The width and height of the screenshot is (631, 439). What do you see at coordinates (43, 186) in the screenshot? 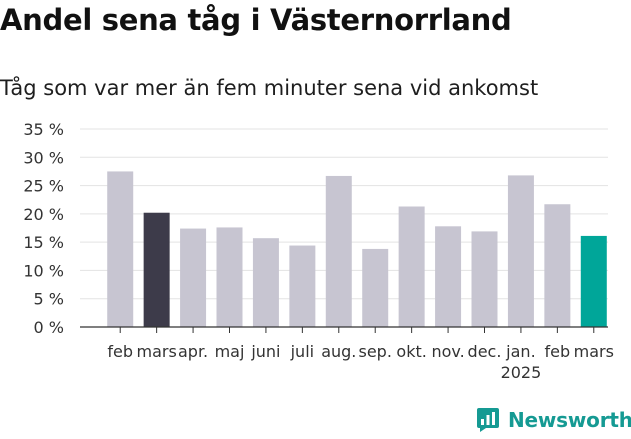
I see `y-tick-label: 25 %` at bounding box center [43, 186].